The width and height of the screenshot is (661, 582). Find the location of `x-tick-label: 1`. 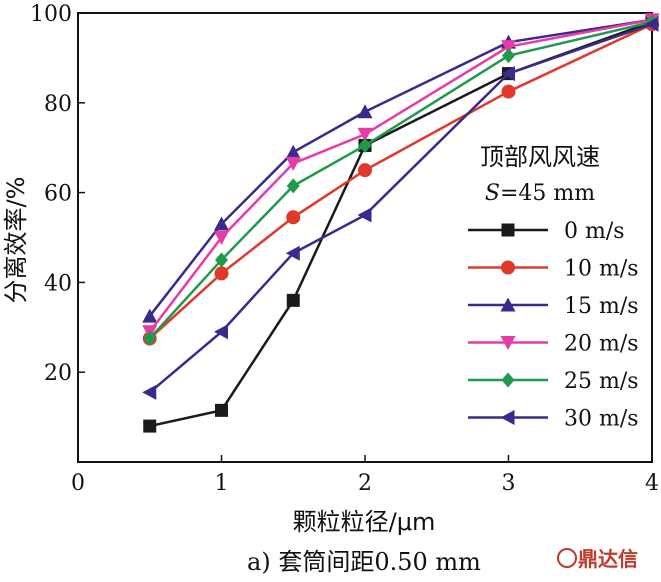

x-tick-label: 1 is located at coordinates (222, 483).